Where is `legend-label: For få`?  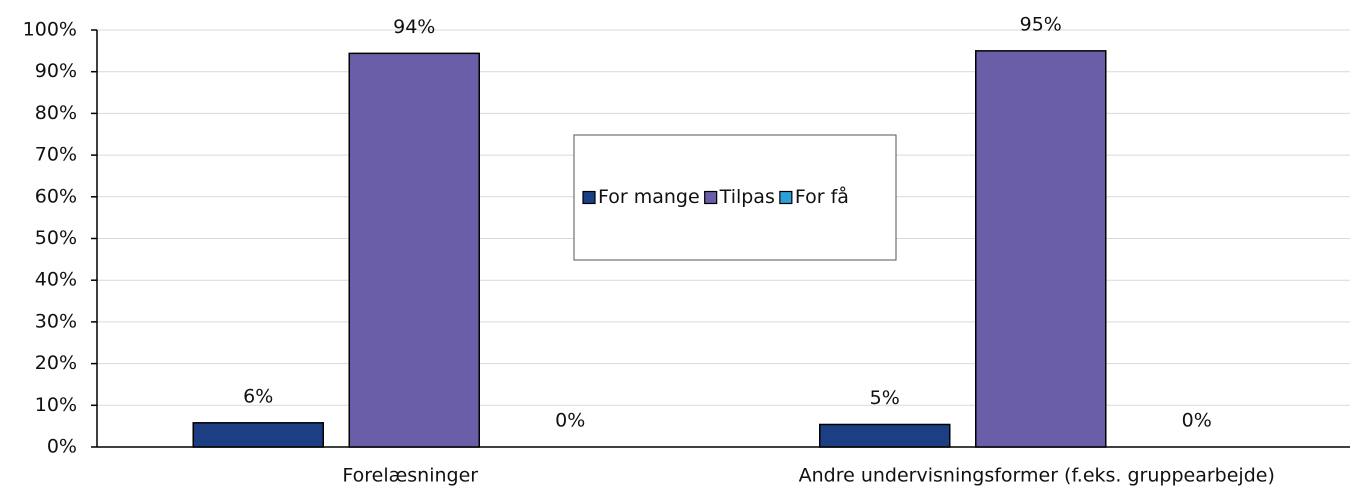
legend-label: For få is located at coordinates (822, 196).